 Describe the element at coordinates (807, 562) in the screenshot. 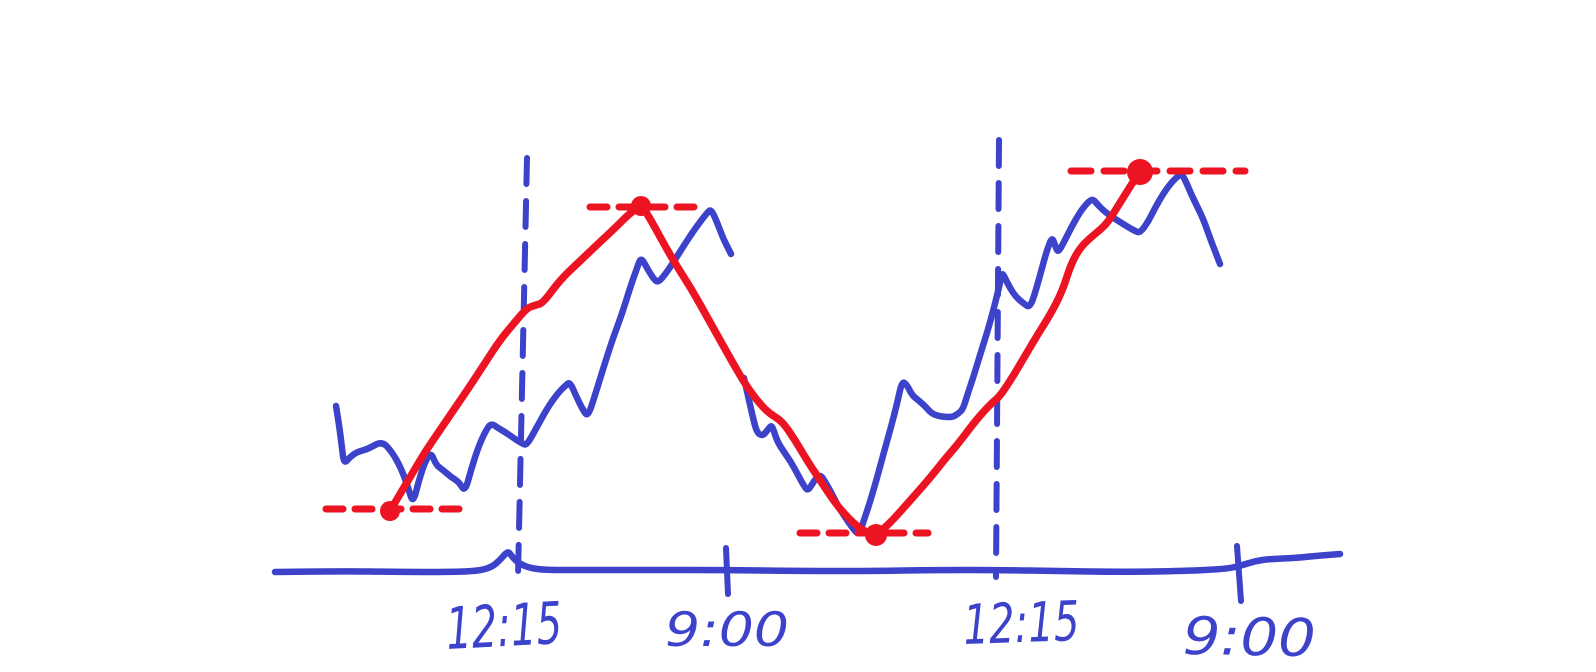

I see `x-axis-line` at that location.